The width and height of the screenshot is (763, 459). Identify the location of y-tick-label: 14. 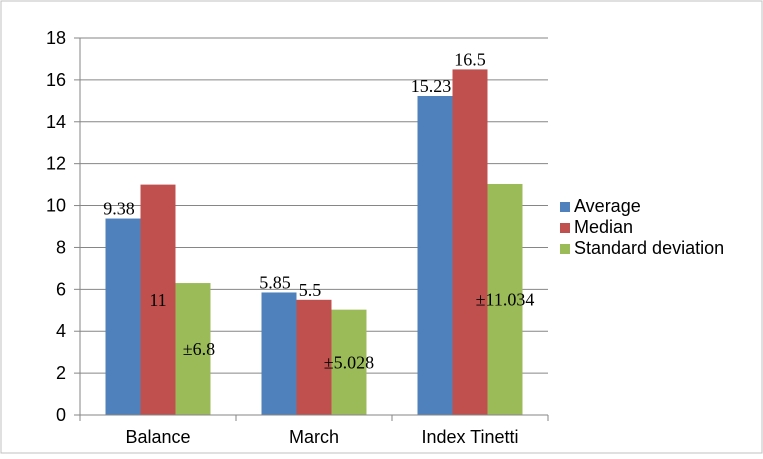
(56, 122).